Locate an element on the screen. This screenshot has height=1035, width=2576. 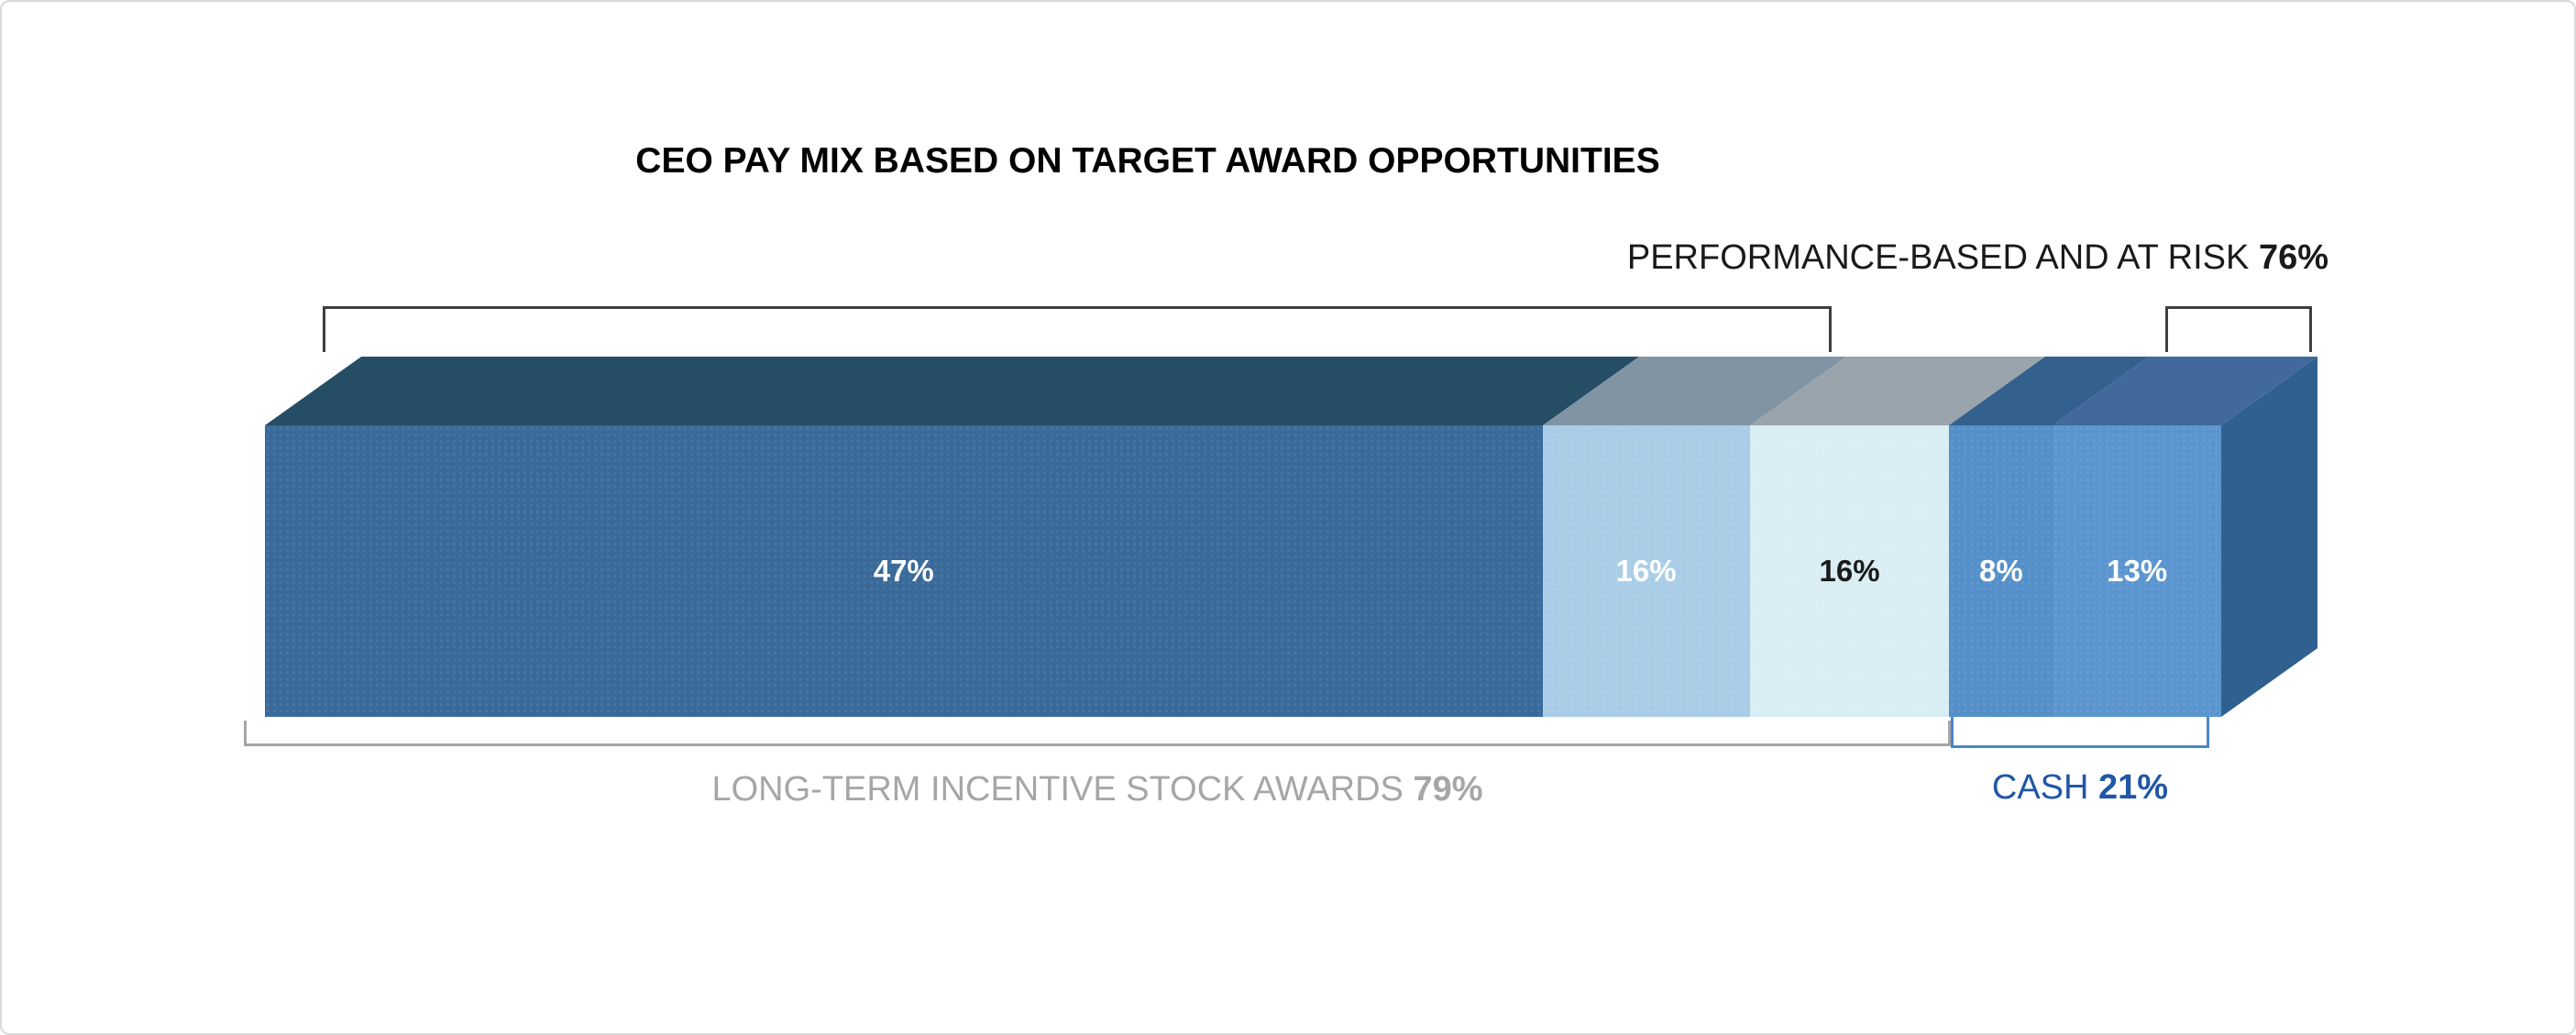
cash-annotation-value: 21% is located at coordinates (2133, 788).